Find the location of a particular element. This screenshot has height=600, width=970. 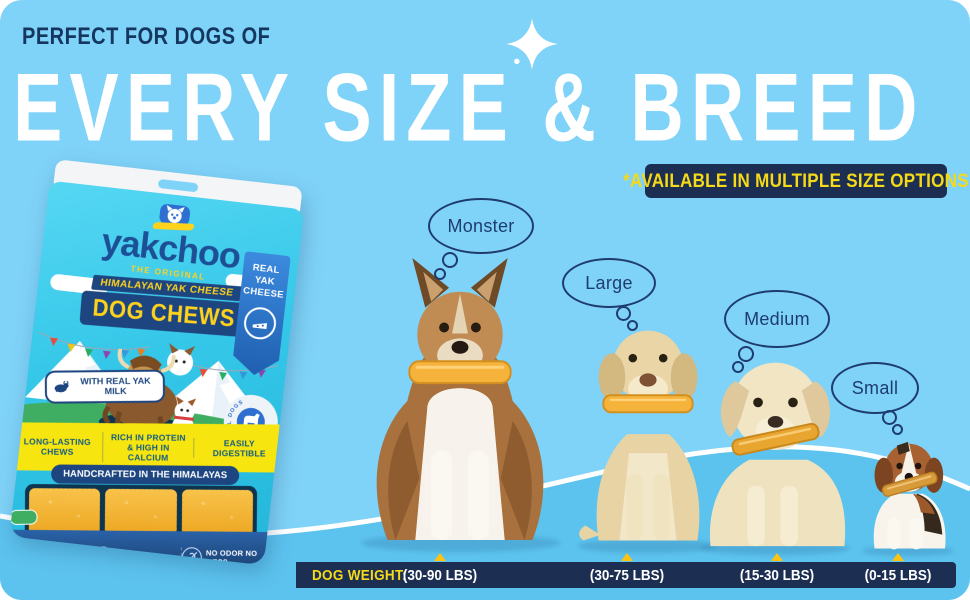

weight-range: (15-30 LBS) is located at coordinates (777, 575).